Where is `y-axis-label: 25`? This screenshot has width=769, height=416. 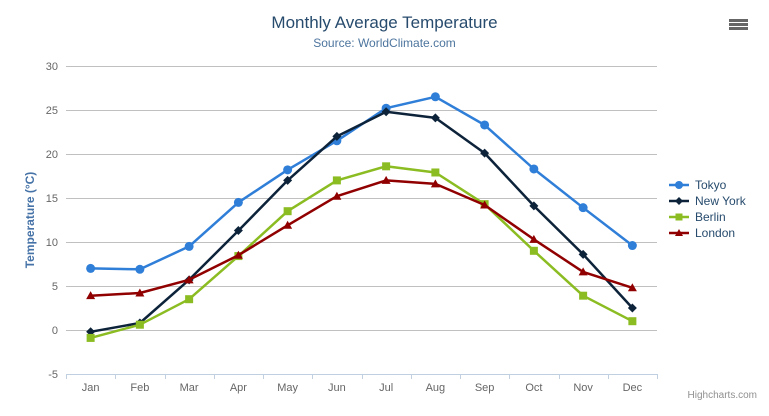
y-axis-label: 25 is located at coordinates (52, 111).